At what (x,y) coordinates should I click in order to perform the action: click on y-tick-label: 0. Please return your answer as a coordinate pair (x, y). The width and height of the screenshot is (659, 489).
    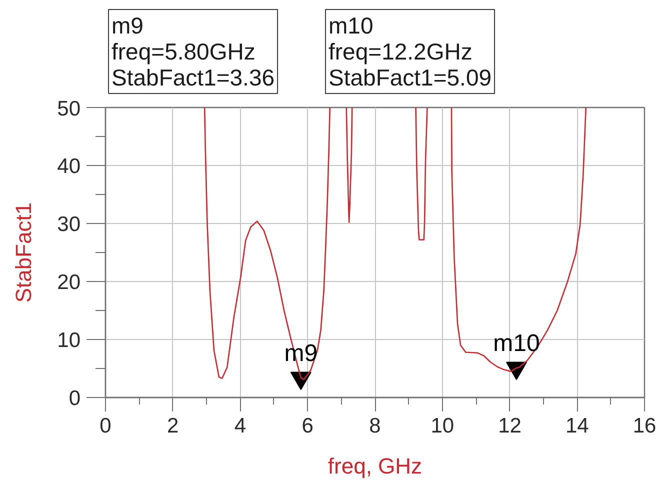
    Looking at the image, I should click on (74, 398).